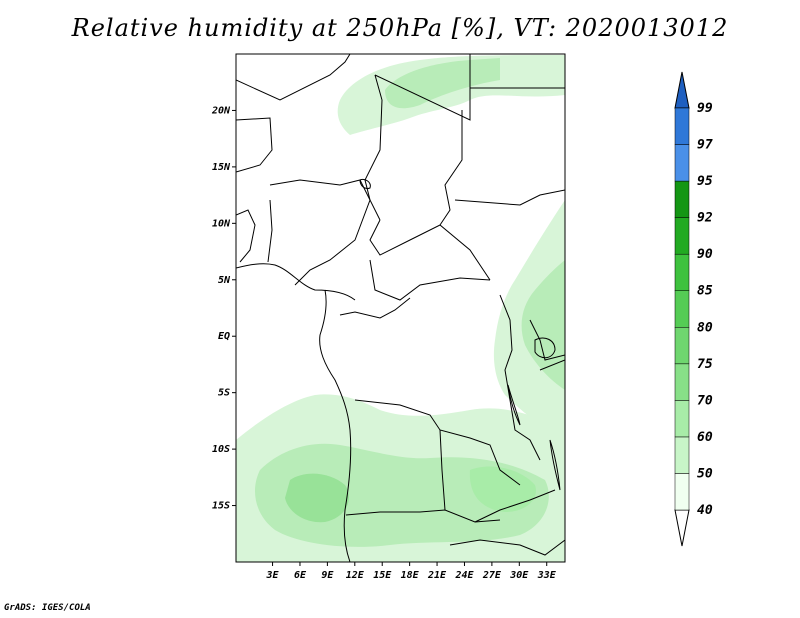 This screenshot has height=618, width=800. Describe the element at coordinates (254, 145) in the screenshot. I see `border-mali-niger` at that location.